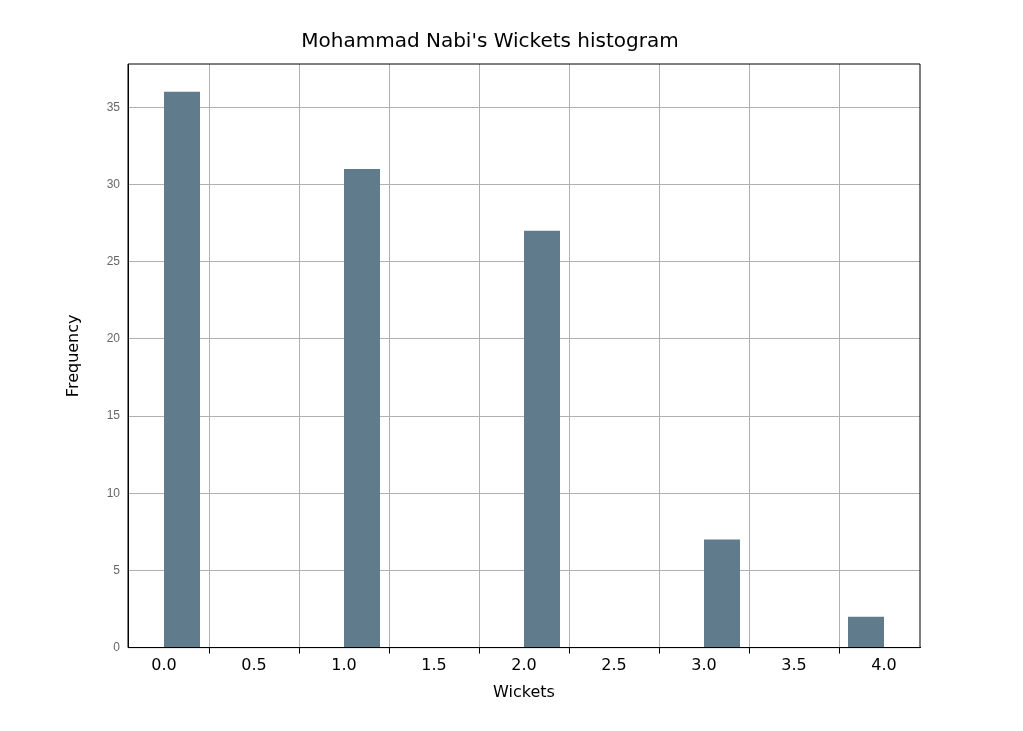 This screenshot has width=1023, height=731. Describe the element at coordinates (524, 691) in the screenshot. I see `x-axis-title: Wickets` at that location.